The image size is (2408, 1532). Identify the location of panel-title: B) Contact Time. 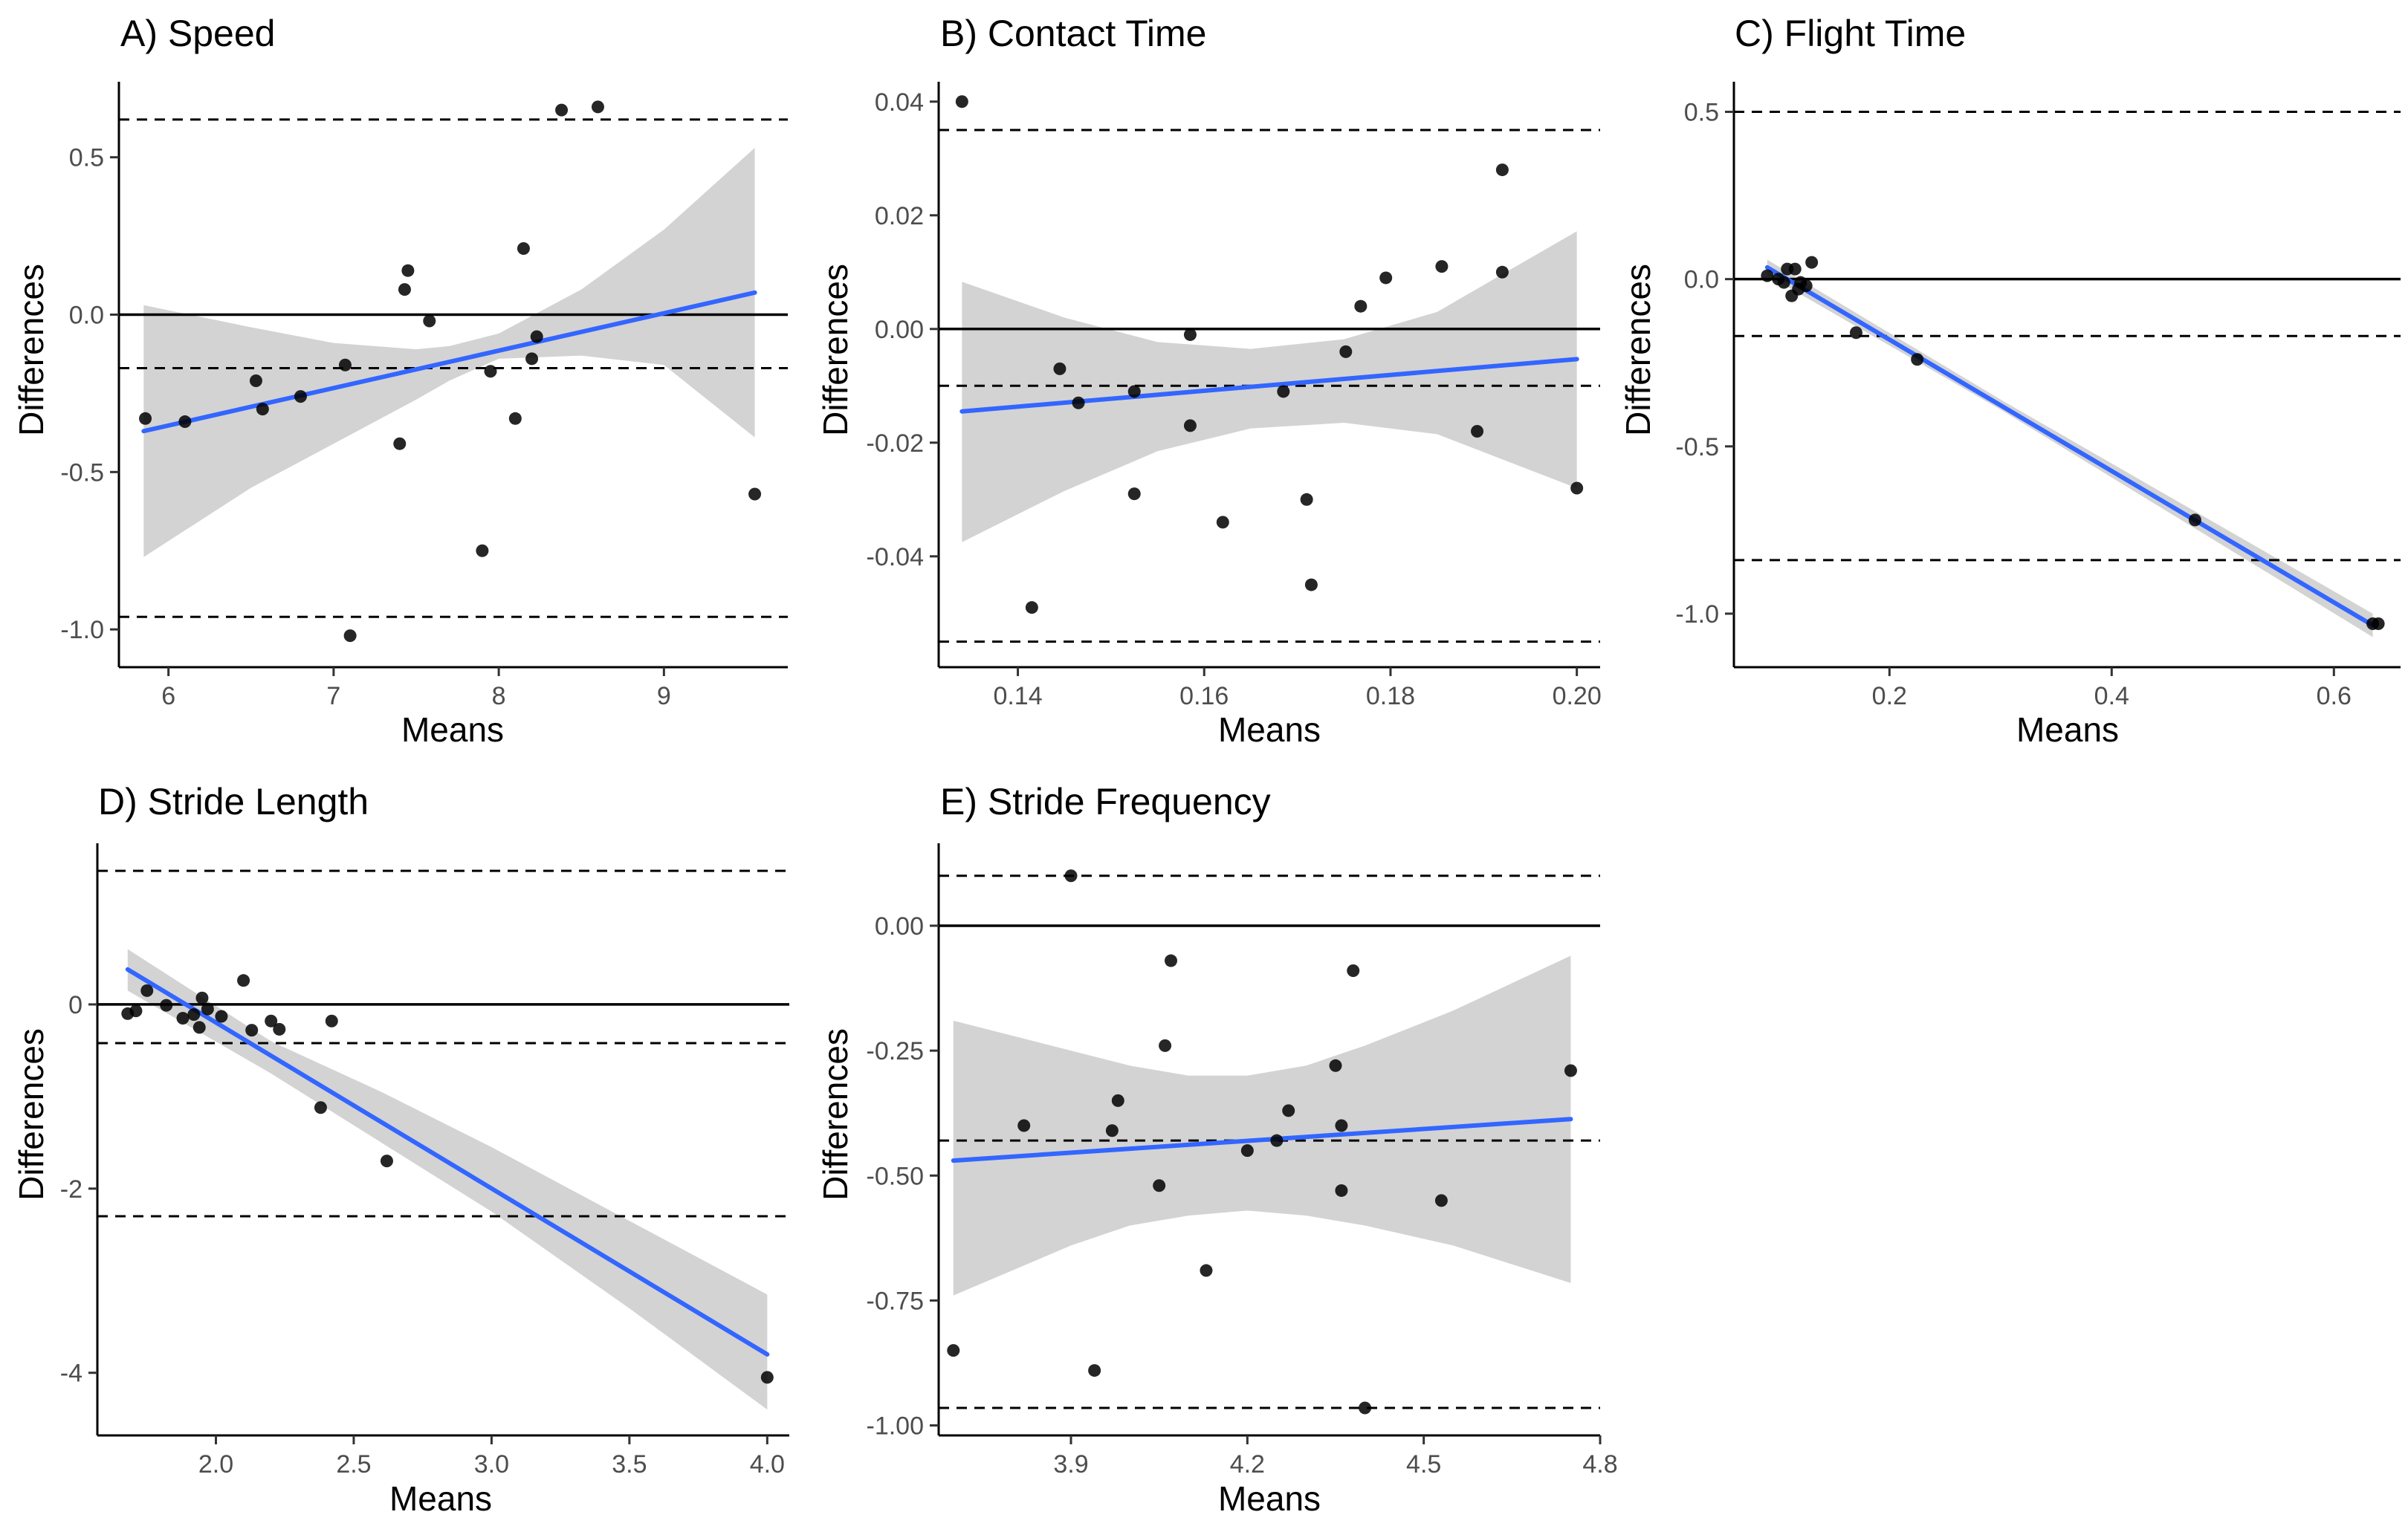
(1073, 33).